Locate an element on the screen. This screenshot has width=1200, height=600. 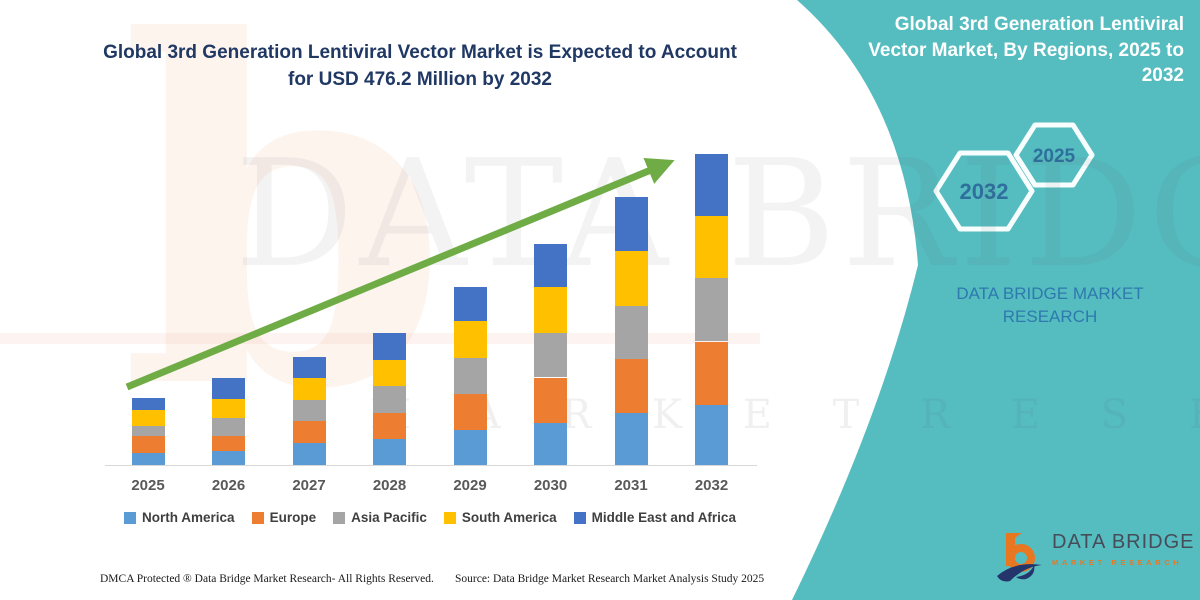
databridge-logo-name: DATA BRIDGE is located at coordinates (1123, 542).